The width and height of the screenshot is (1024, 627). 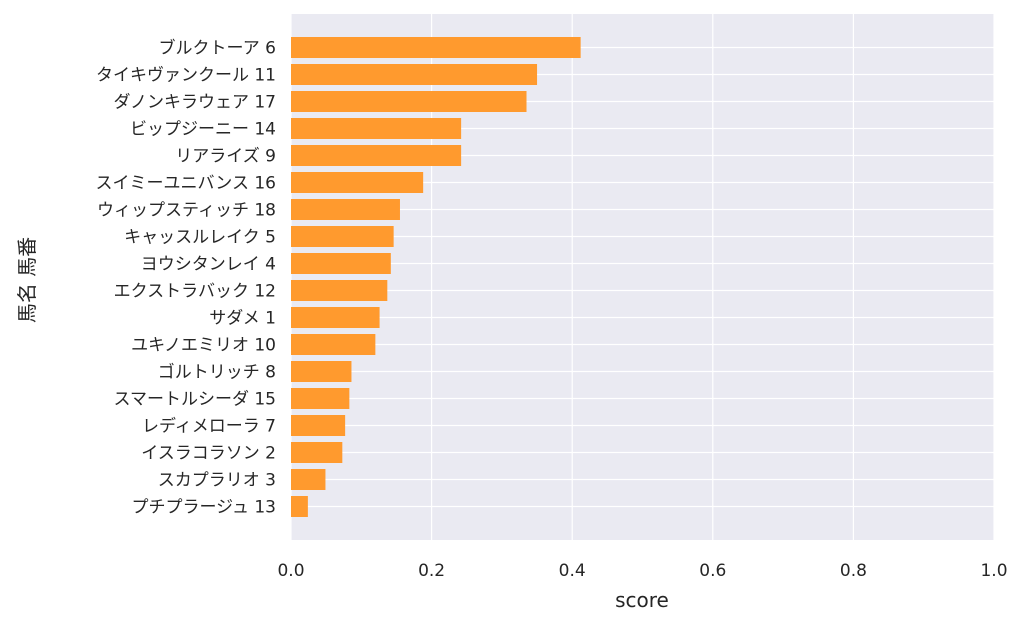 I want to click on y-tick-label: エクストラバック 12, so click(x=195, y=292).